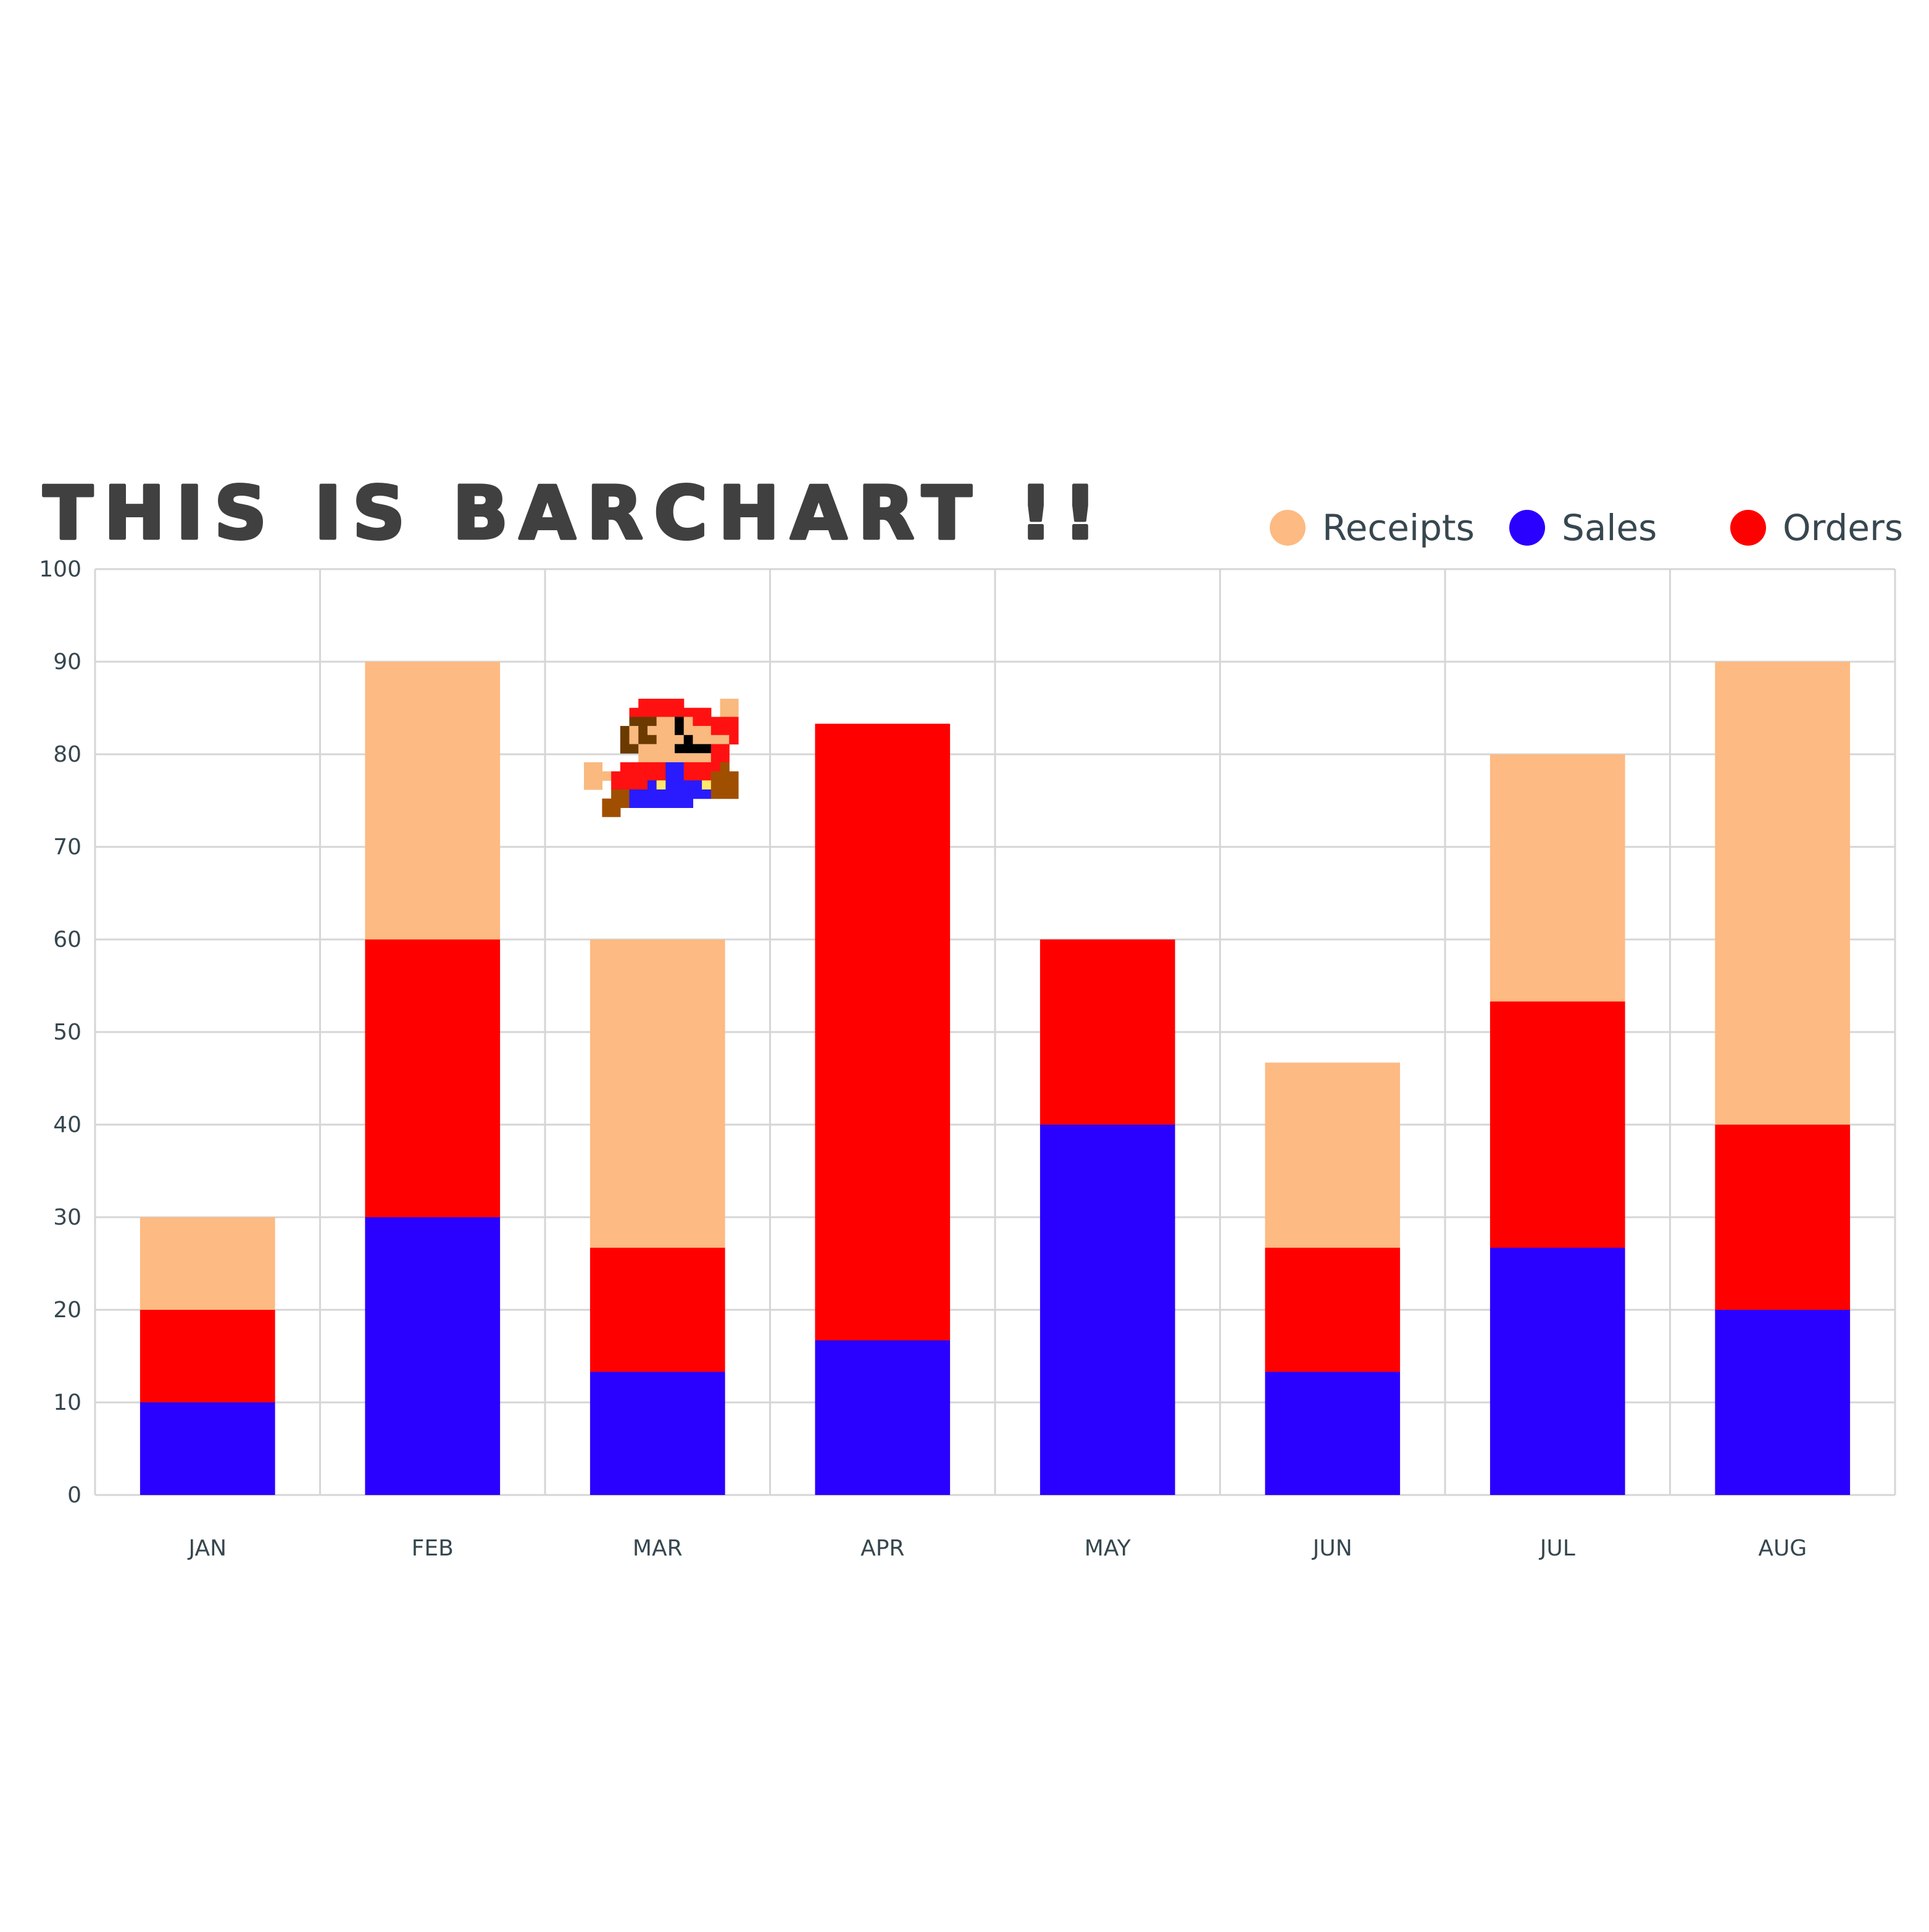 The width and height of the screenshot is (1929, 1932). What do you see at coordinates (997, 1548) in the screenshot?
I see `x-axis-ticks: JAN FEB MAR APR MAY JUN JUL AUG` at bounding box center [997, 1548].